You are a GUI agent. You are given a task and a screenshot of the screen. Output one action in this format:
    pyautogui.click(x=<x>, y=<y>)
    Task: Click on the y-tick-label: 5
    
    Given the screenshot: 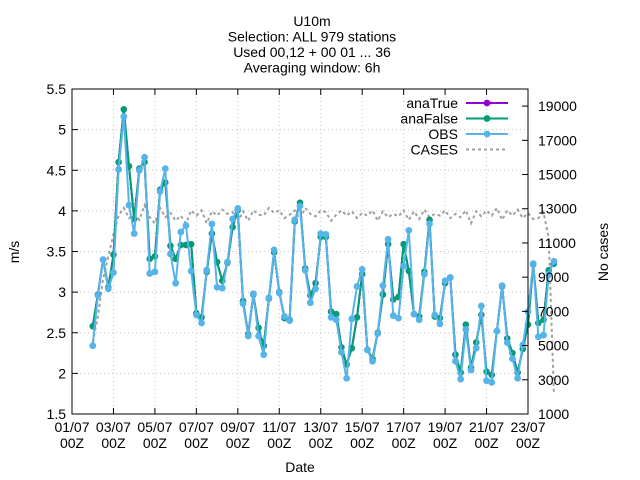 What is the action you would take?
    pyautogui.click(x=62, y=130)
    